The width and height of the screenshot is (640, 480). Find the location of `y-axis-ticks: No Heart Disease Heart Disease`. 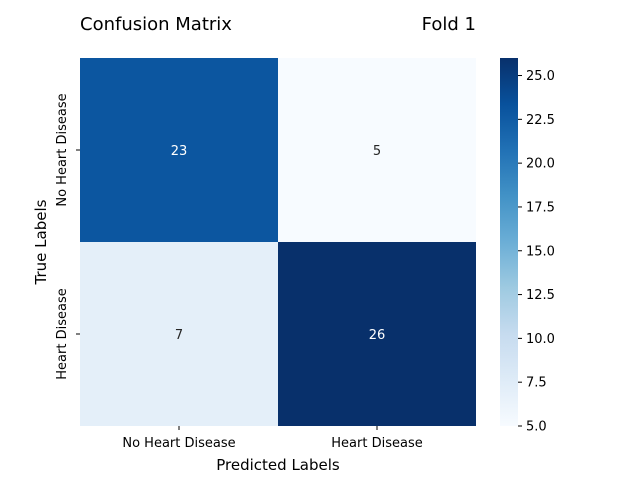

y-axis-ticks: No Heart Disease Heart Disease is located at coordinates (67, 236).